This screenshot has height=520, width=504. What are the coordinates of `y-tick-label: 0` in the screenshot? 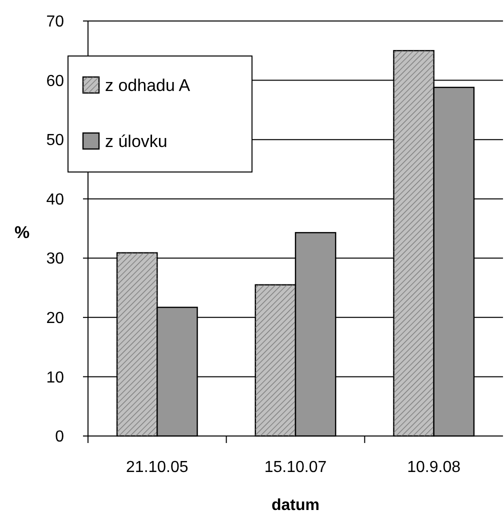 It's located at (59, 437).